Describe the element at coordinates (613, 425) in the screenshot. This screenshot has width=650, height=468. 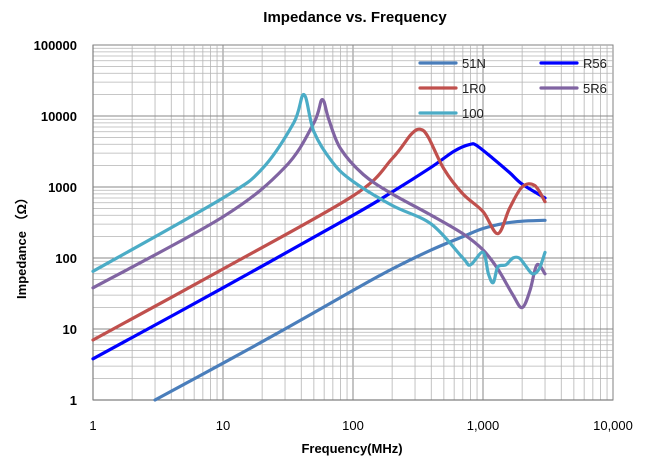
I see `x-tick-label: 10,000` at that location.